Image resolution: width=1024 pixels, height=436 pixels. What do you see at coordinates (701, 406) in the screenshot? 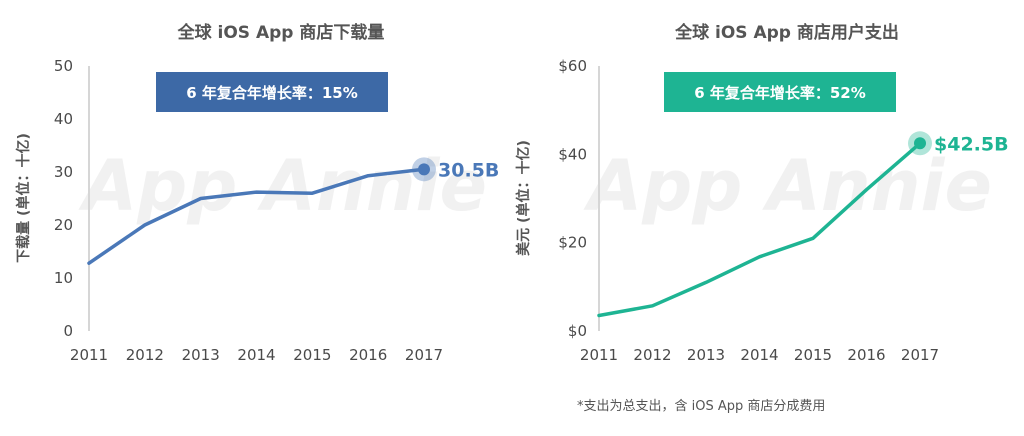
I see `footnote: *支出为总支出，含 iOS App 商店分成费用` at bounding box center [701, 406].